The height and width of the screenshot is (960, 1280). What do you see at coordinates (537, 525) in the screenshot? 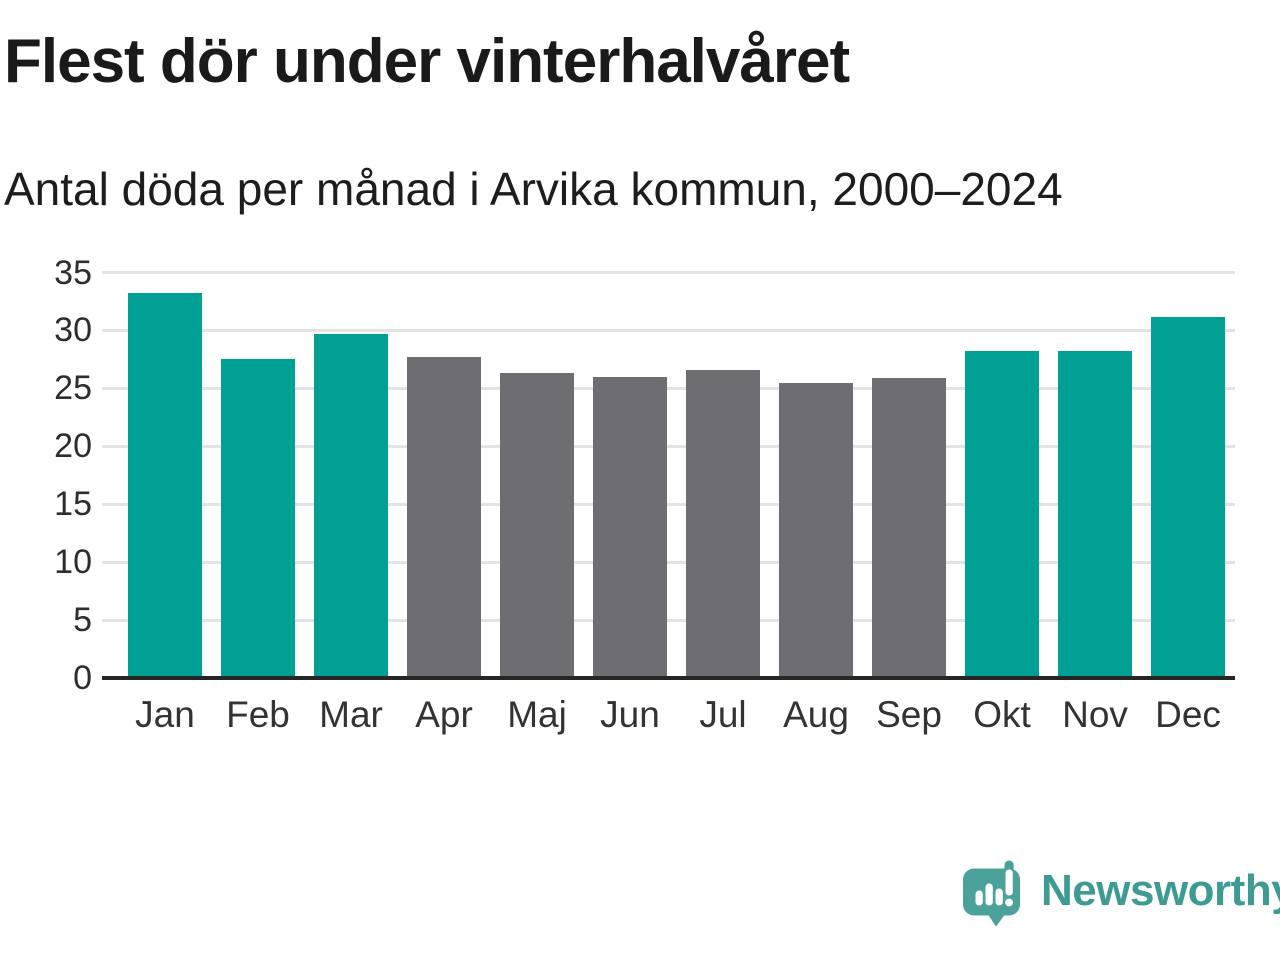
I see `bar-maj` at bounding box center [537, 525].